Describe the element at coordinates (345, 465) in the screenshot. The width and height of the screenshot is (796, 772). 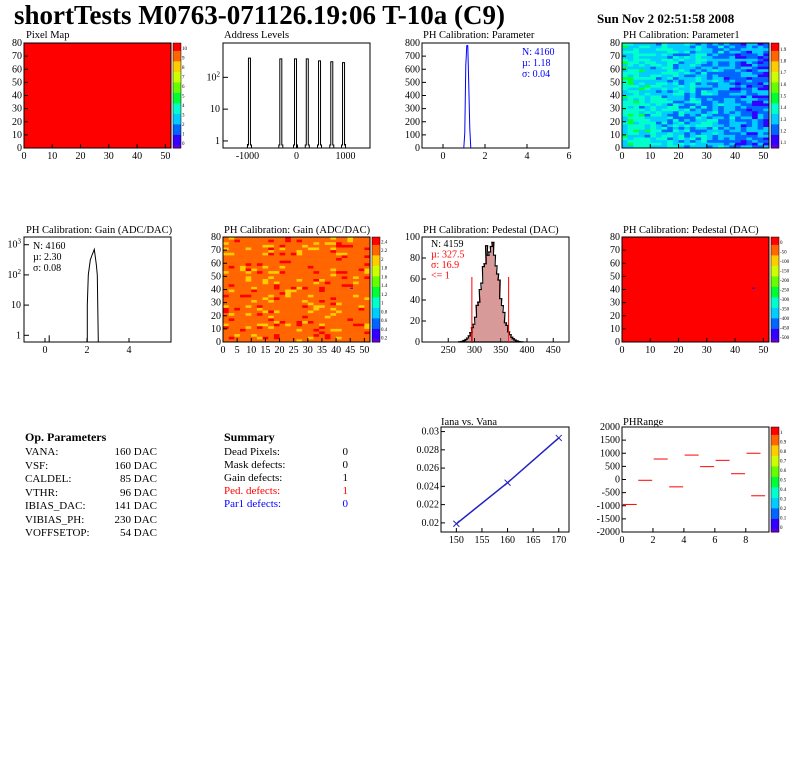
I see `summary-value: 0` at that location.